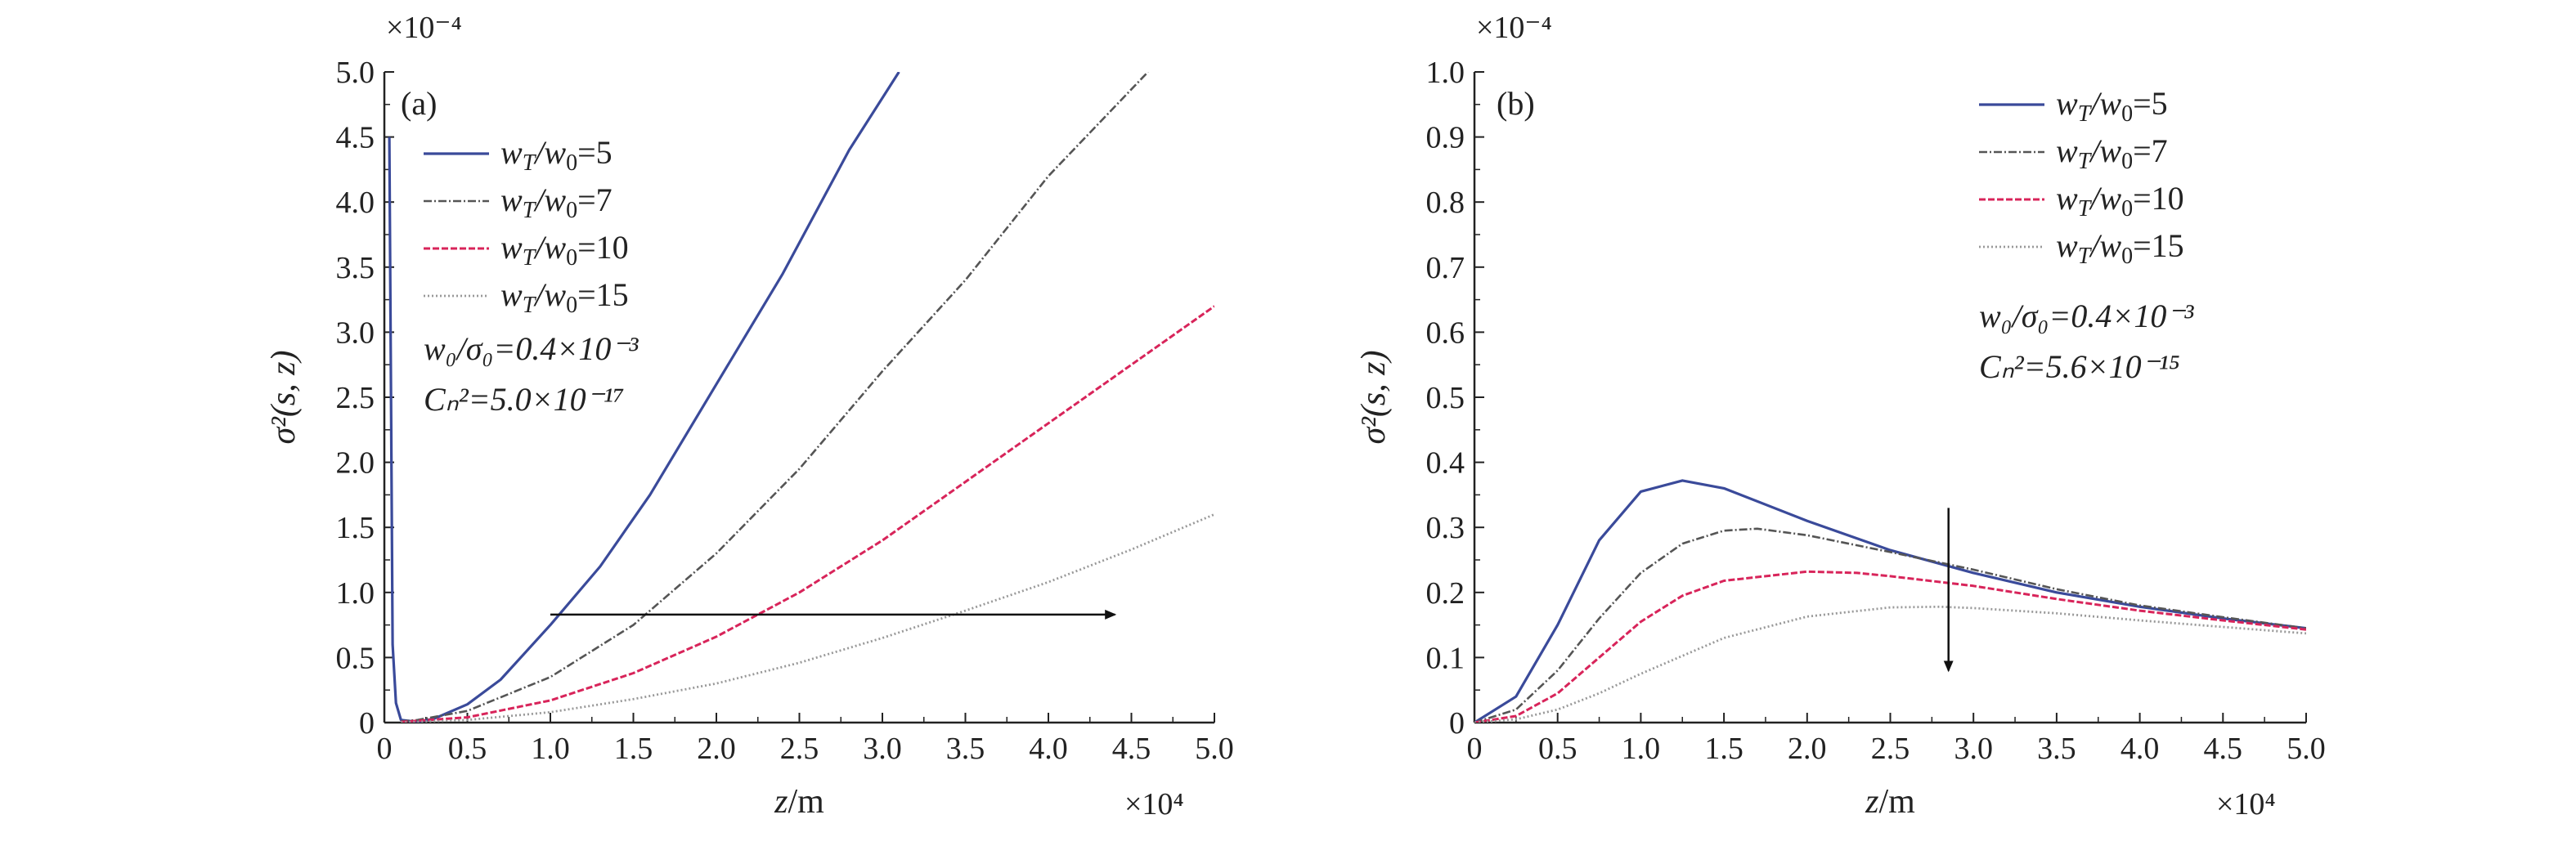 The width and height of the screenshot is (2576, 846). I want to click on y-tick-label: 2.0, so click(356, 464).